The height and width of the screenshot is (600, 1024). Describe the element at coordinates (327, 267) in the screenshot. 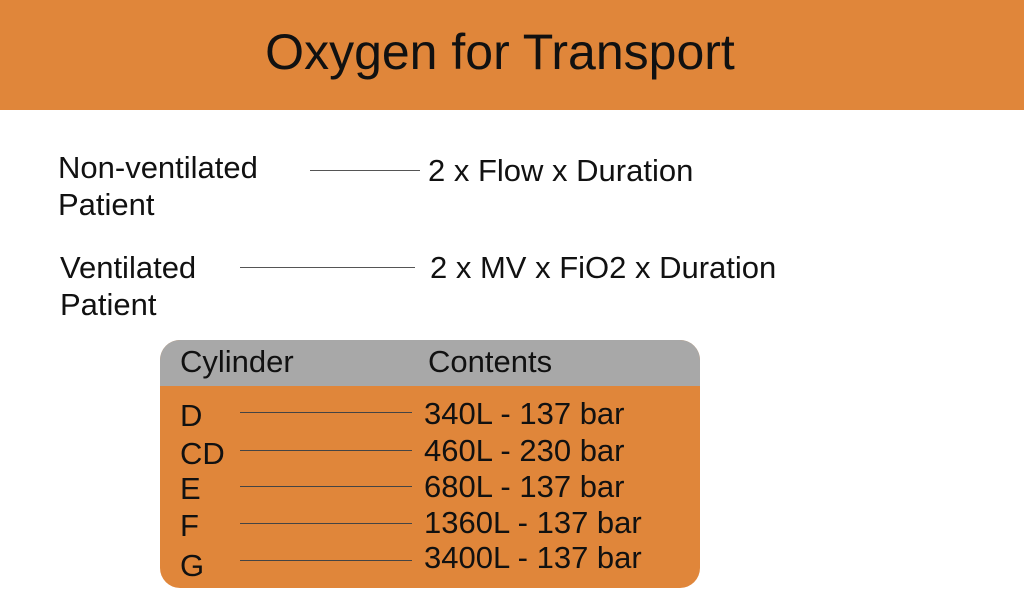

I see `ventilated-connector` at that location.